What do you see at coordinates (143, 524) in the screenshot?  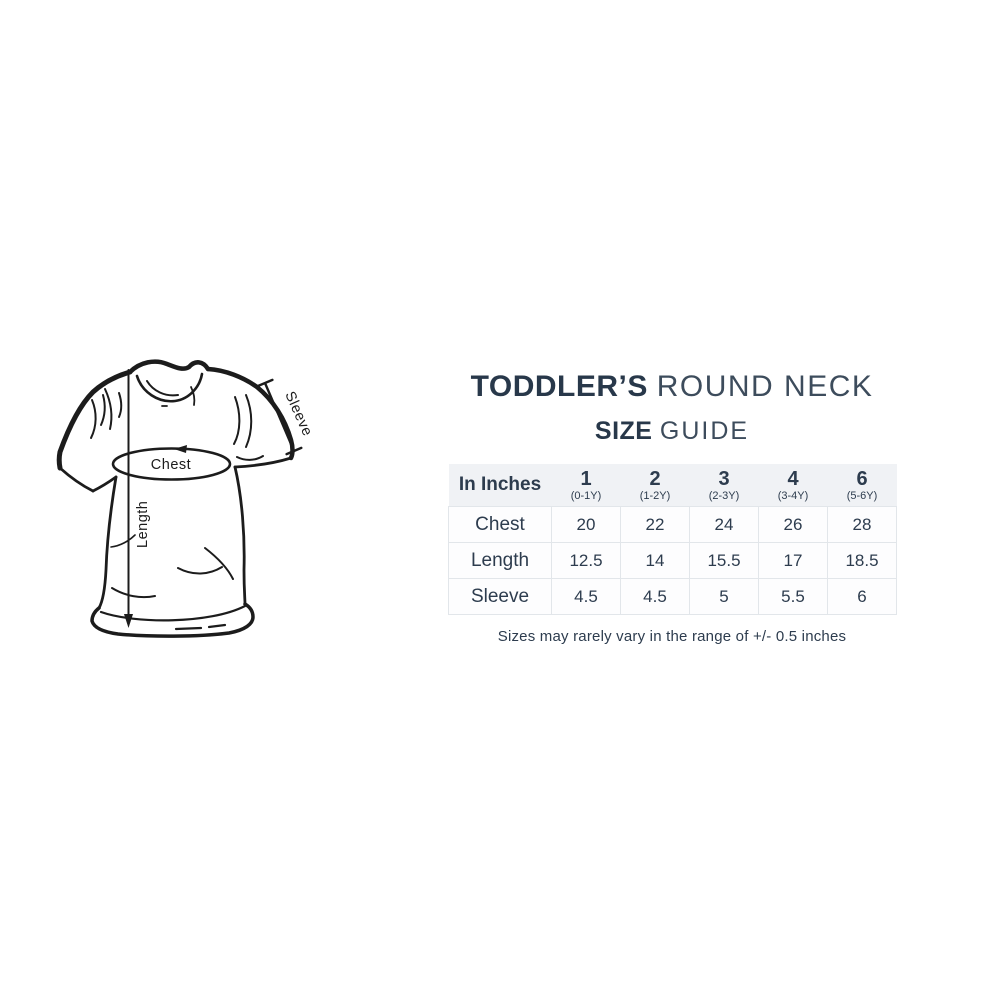 I see `length-label: Length` at bounding box center [143, 524].